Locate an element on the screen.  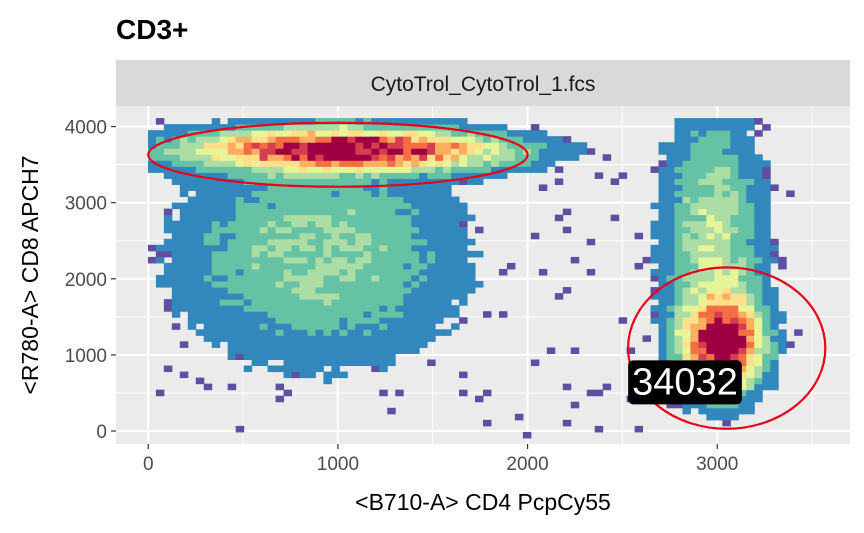
y-tick-label: 4000 is located at coordinates (86, 128).